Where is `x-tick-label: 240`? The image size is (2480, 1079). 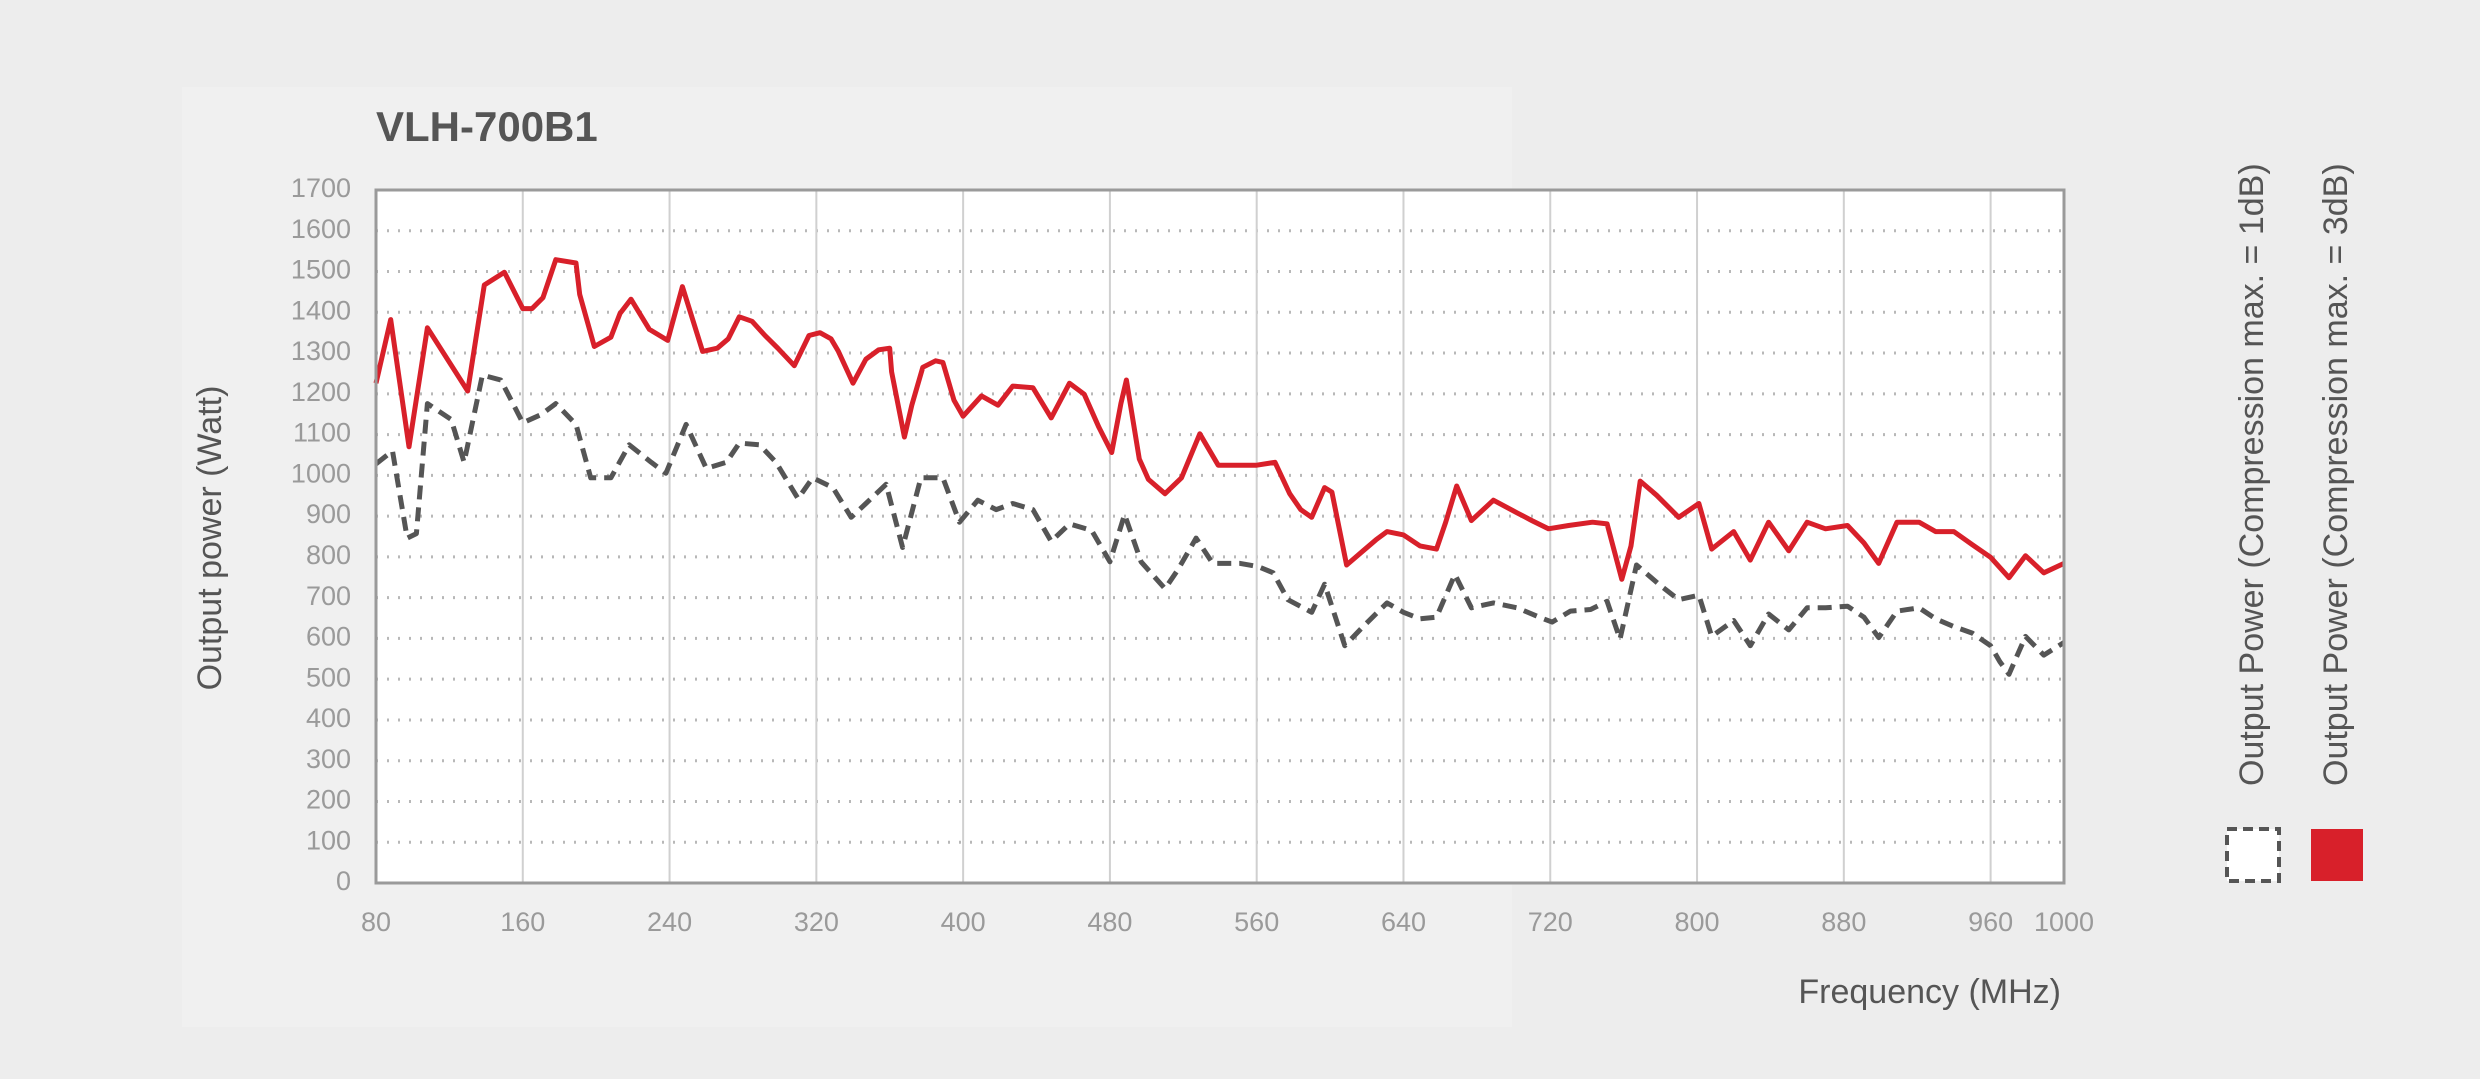
x-tick-label: 240 is located at coordinates (669, 922).